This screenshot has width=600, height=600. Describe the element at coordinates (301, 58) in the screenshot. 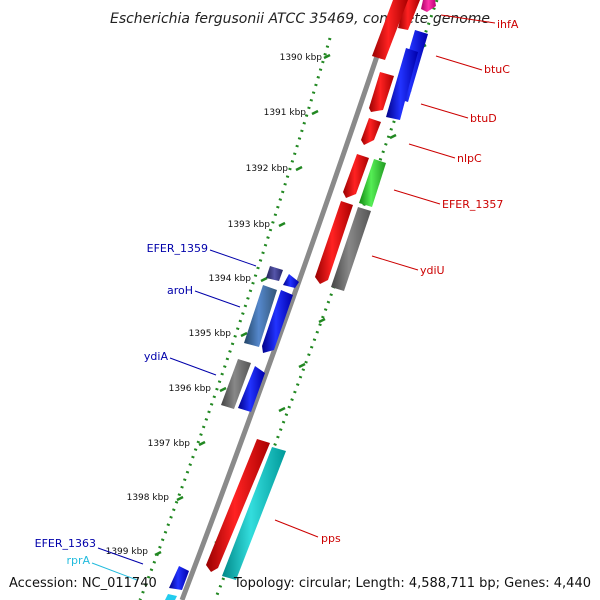

I see `tick-label: 1390 kbp` at that location.